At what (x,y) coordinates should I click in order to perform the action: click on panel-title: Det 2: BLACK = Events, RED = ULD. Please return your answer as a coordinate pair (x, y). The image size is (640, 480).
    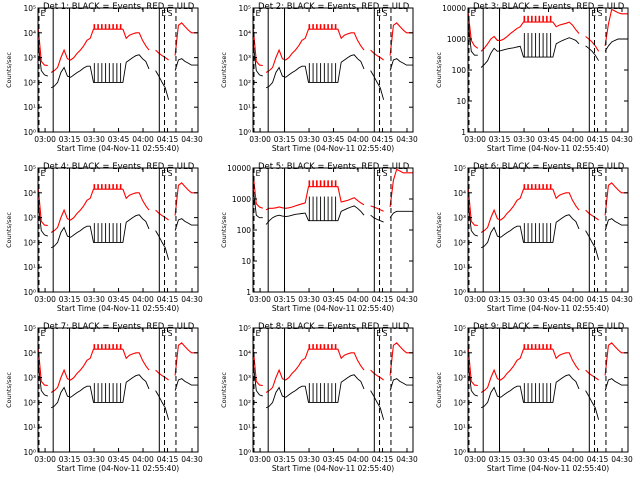
    Looking at the image, I should click on (334, 7).